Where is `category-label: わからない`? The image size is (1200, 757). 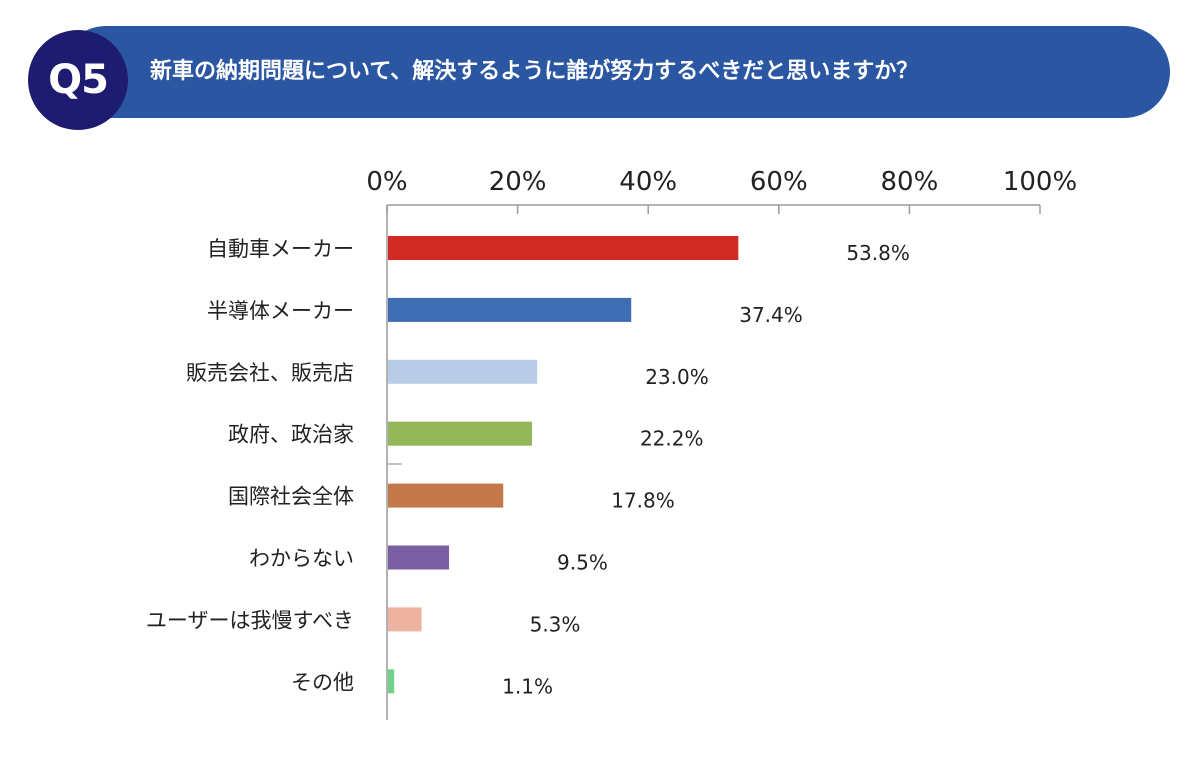
category-label: わからない is located at coordinates (301, 559).